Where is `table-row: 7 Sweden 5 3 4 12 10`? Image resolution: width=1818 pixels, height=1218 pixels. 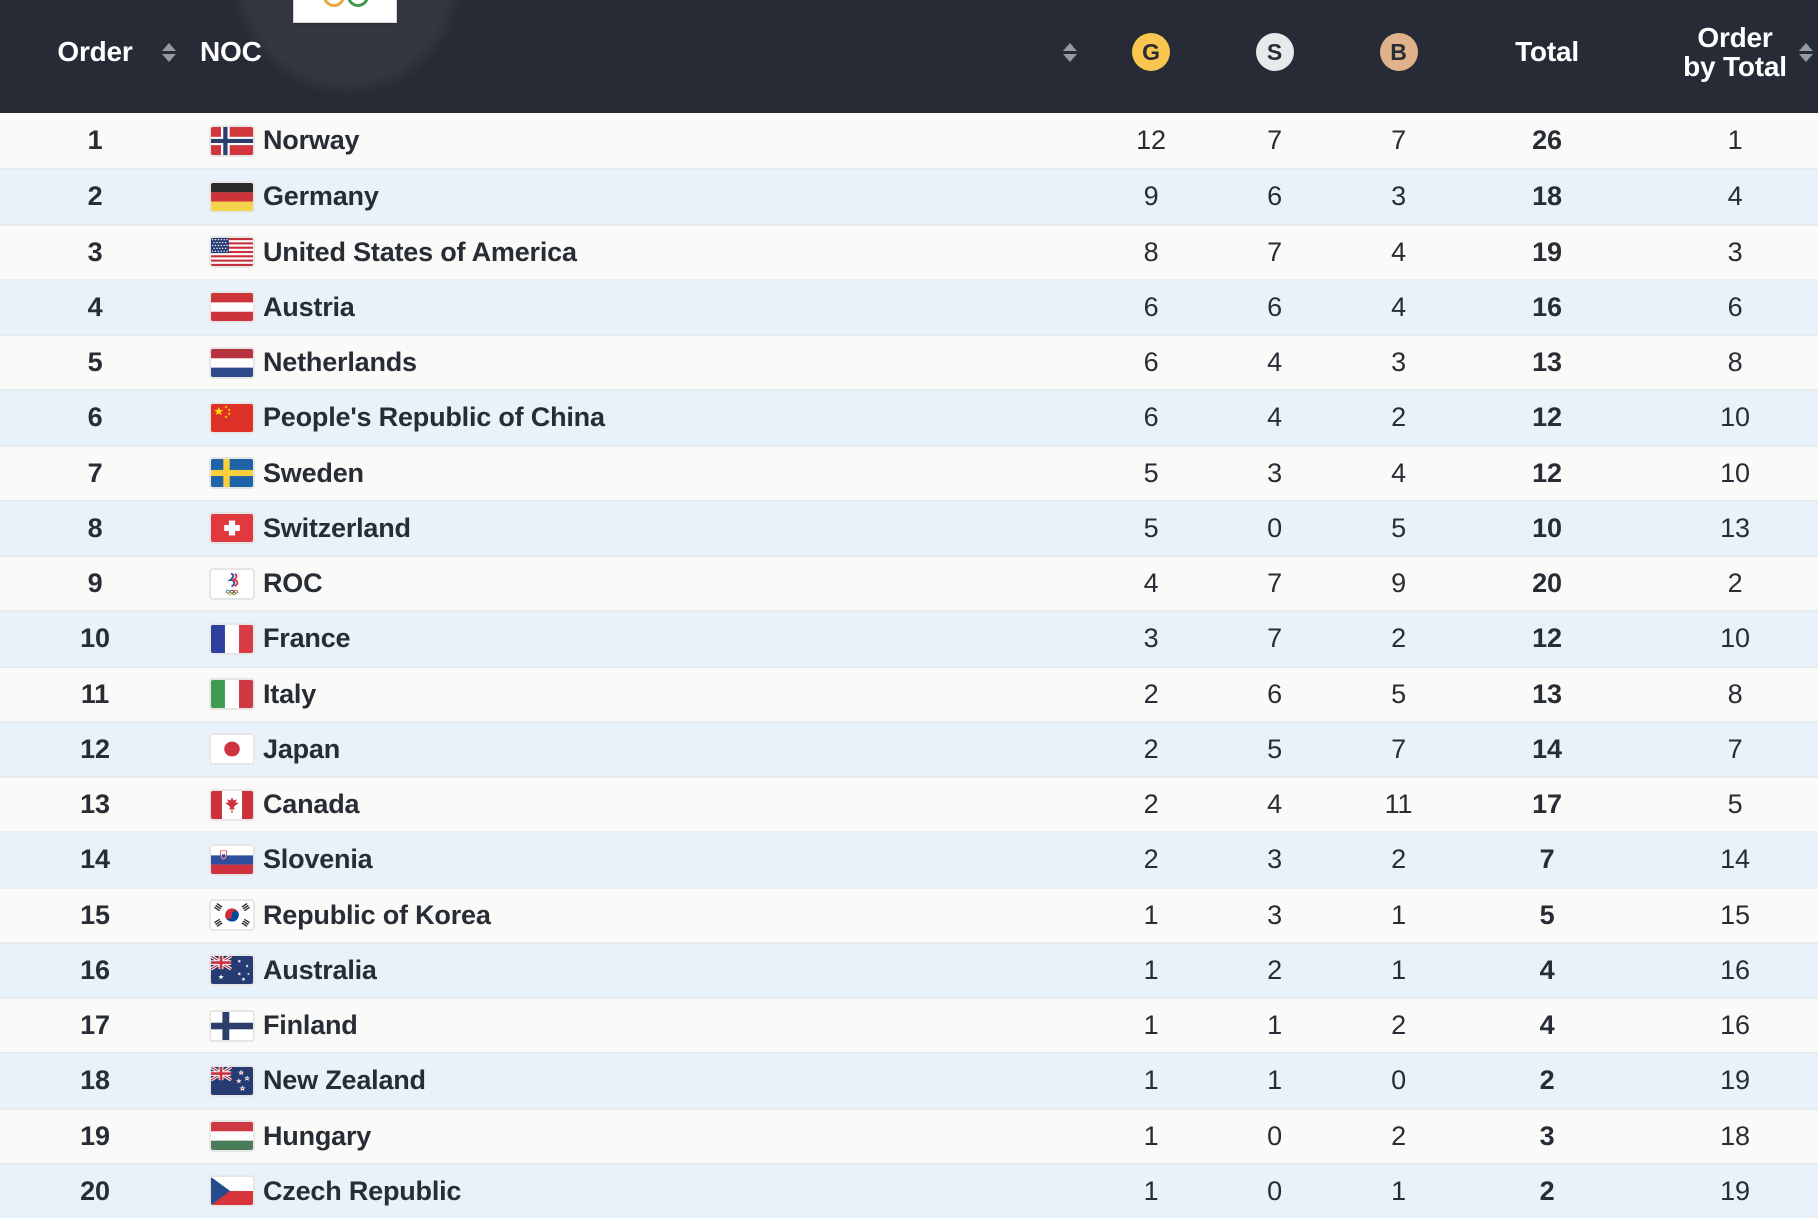 table-row: 7 Sweden 5 3 4 12 10 is located at coordinates (909, 472).